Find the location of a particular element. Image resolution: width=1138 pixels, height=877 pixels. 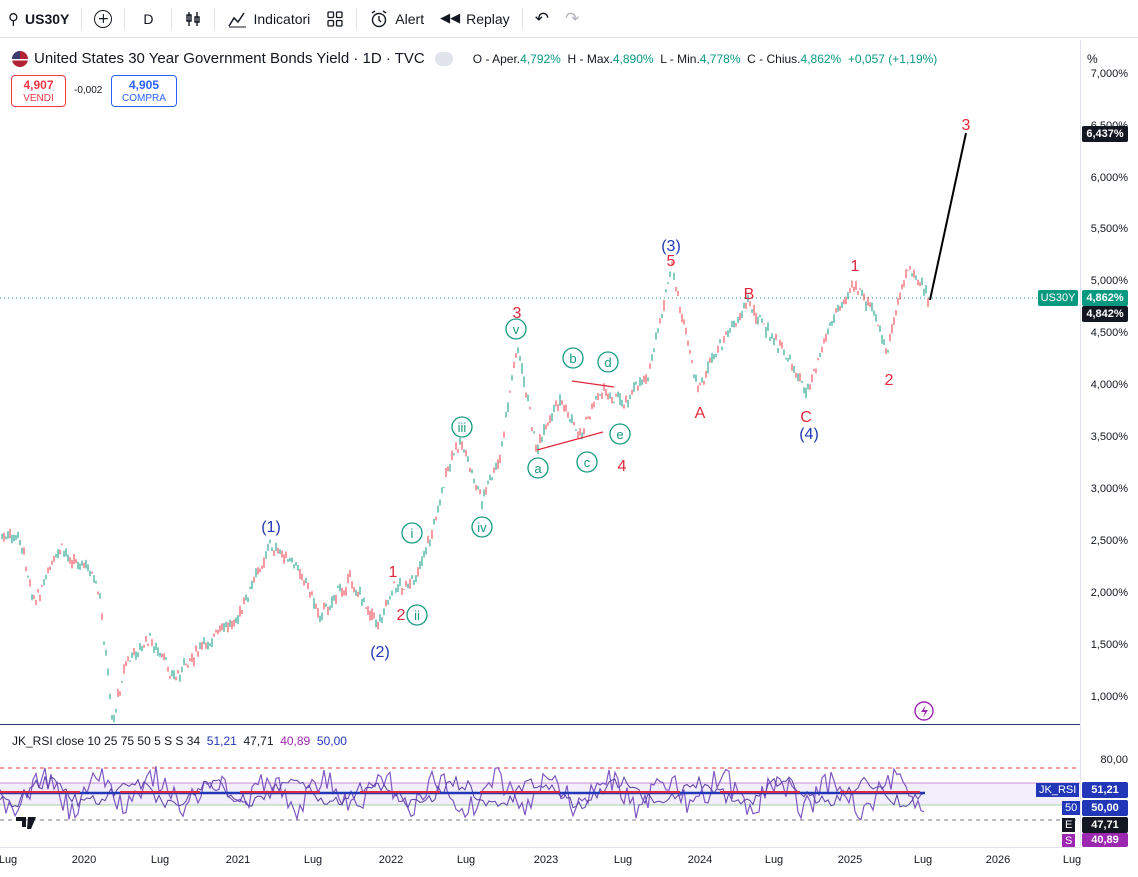

replay-button: ◀◀ Replay is located at coordinates (475, 19).